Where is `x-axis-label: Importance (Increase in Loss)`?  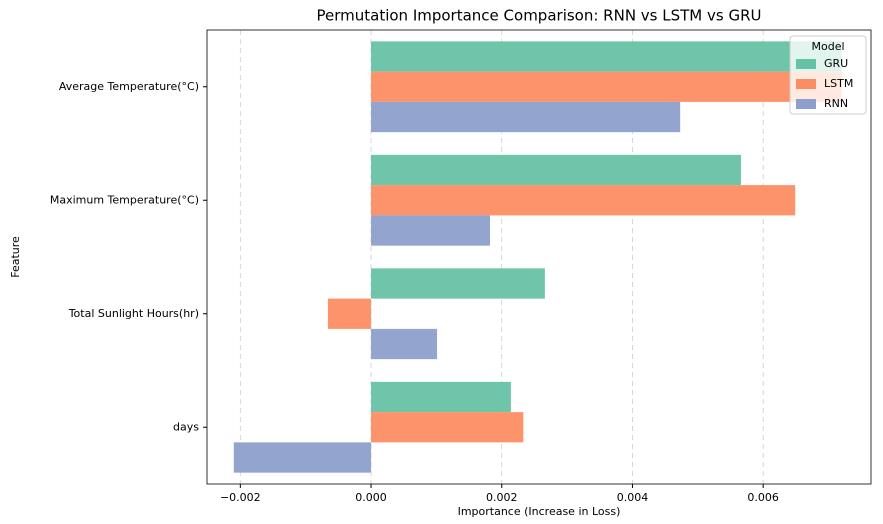 x-axis-label: Importance (Increase in Loss) is located at coordinates (539, 511).